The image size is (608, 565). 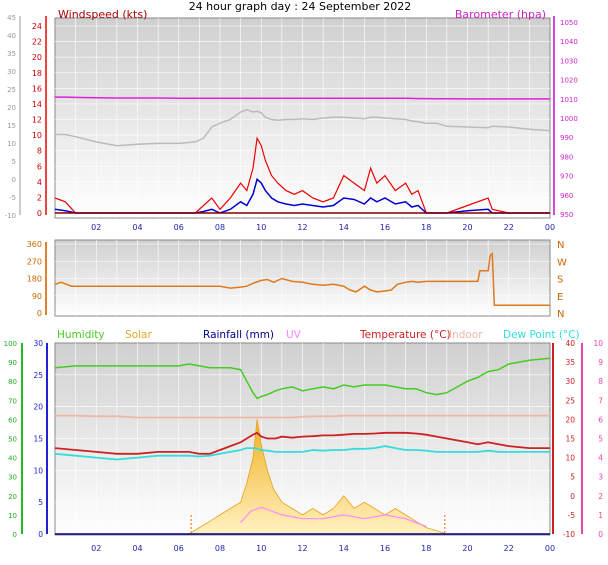 I want to click on indoor-temp-line, so click(x=302, y=416).